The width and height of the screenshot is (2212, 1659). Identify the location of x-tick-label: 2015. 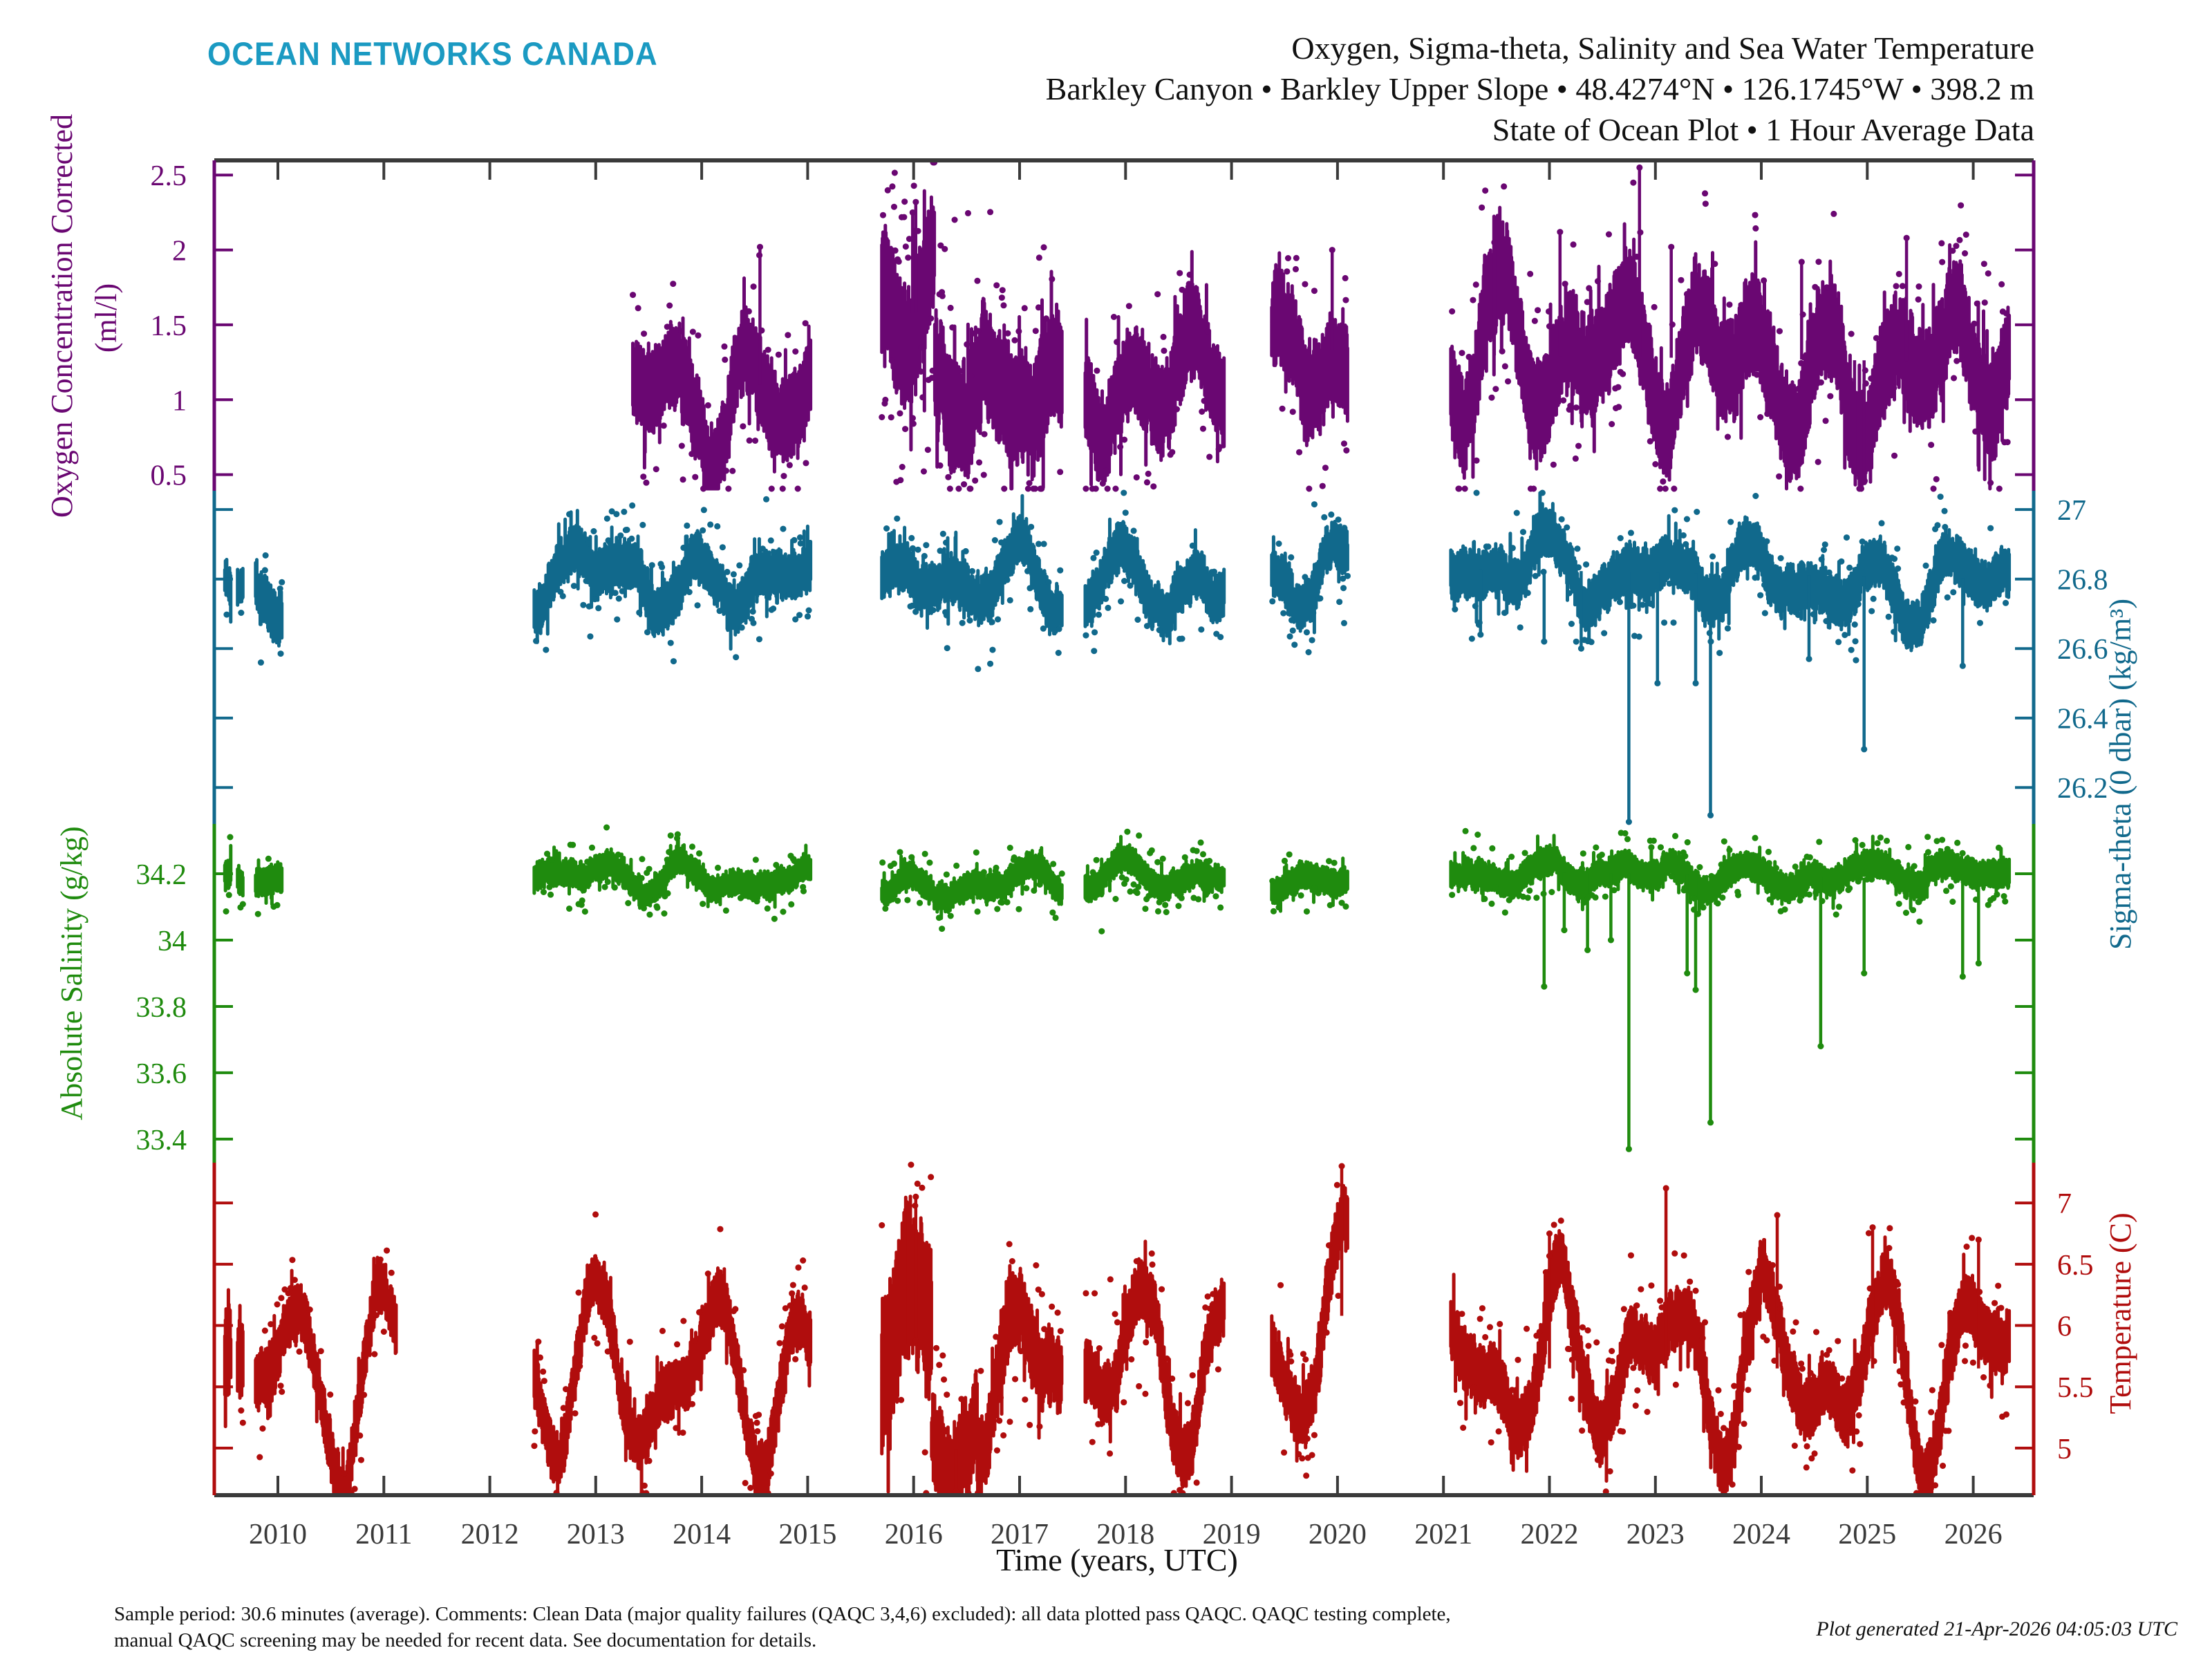
(807, 1535).